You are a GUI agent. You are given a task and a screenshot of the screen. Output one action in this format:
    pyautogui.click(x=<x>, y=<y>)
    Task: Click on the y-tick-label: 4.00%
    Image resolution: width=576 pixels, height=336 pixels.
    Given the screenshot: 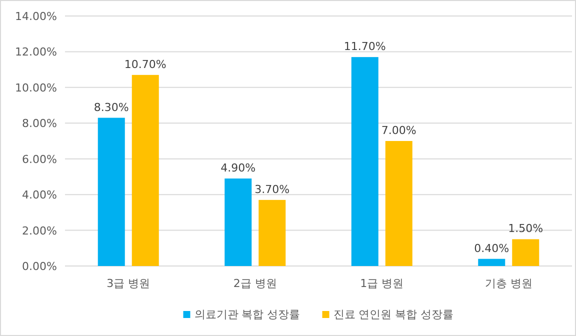 What is the action you would take?
    pyautogui.click(x=39, y=195)
    